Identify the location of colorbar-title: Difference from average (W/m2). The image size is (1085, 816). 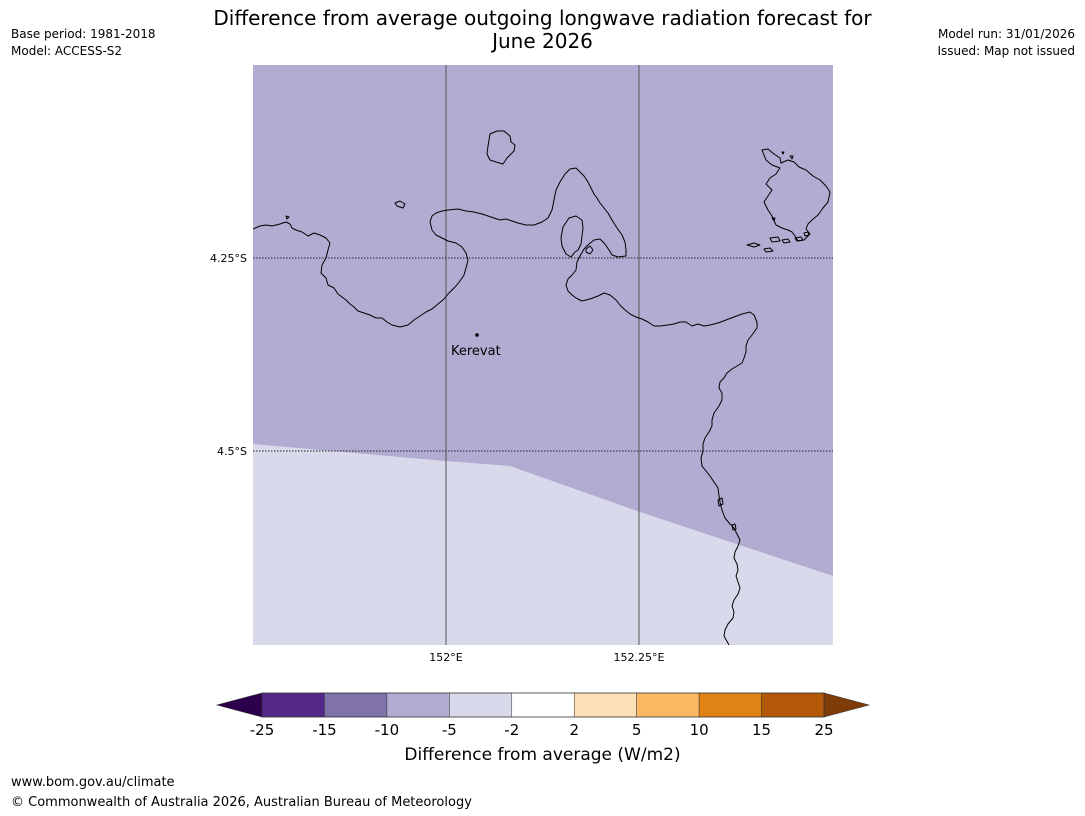
(542, 755).